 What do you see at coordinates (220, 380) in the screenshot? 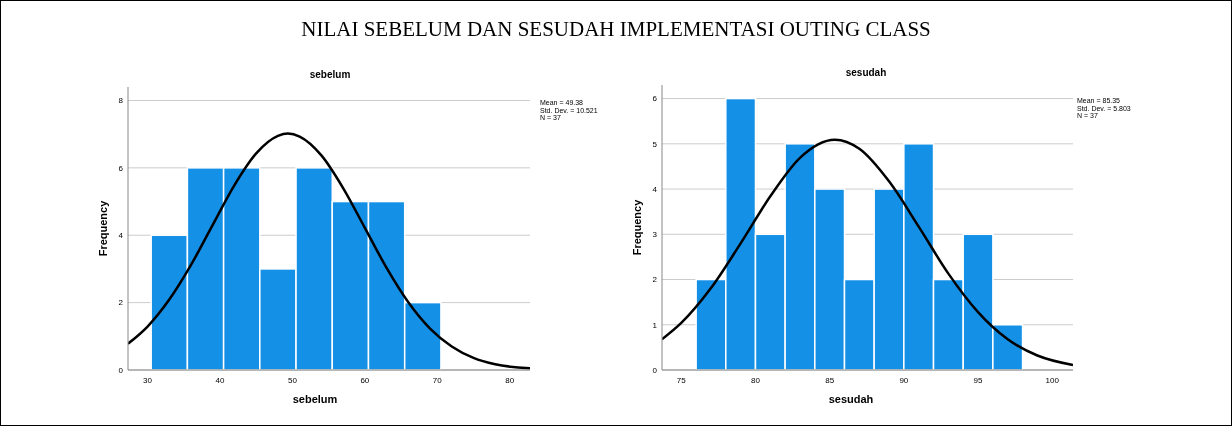
I see `x-tick-label: 40` at bounding box center [220, 380].